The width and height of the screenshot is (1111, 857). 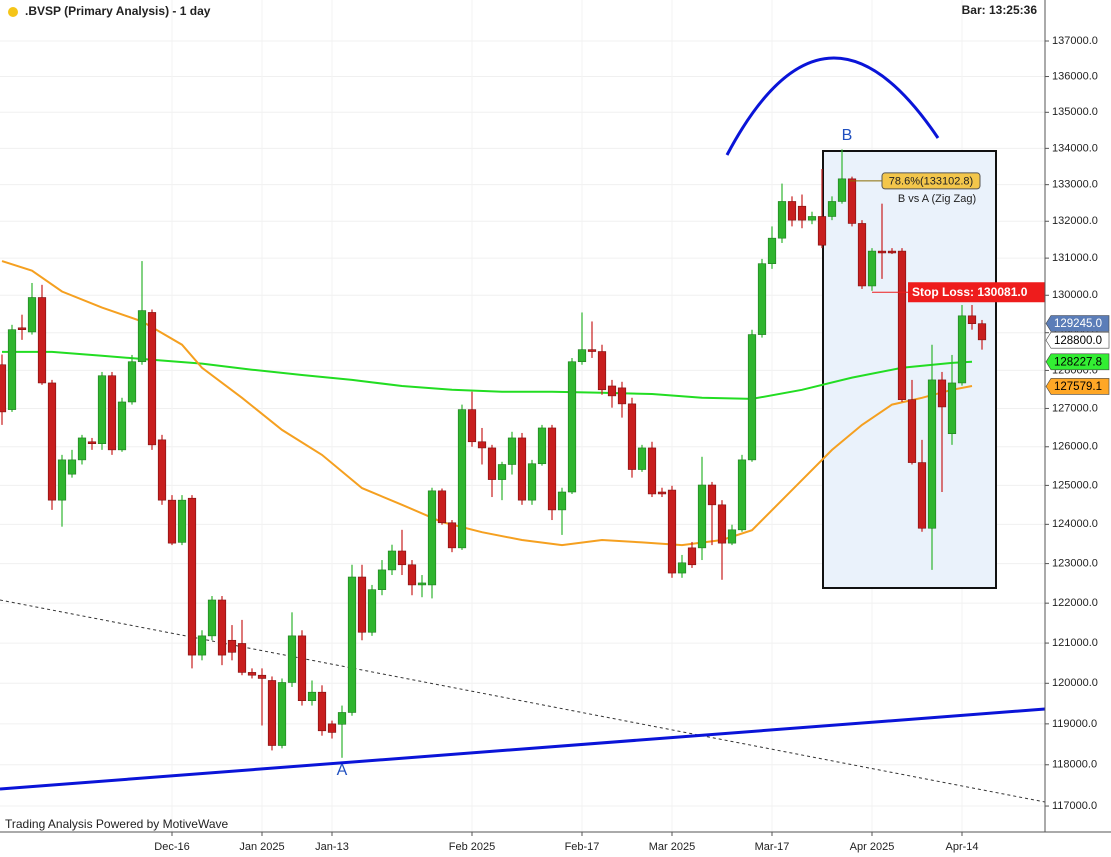 What do you see at coordinates (1075, 603) in the screenshot?
I see `y-tick-label: 122000.0` at bounding box center [1075, 603].